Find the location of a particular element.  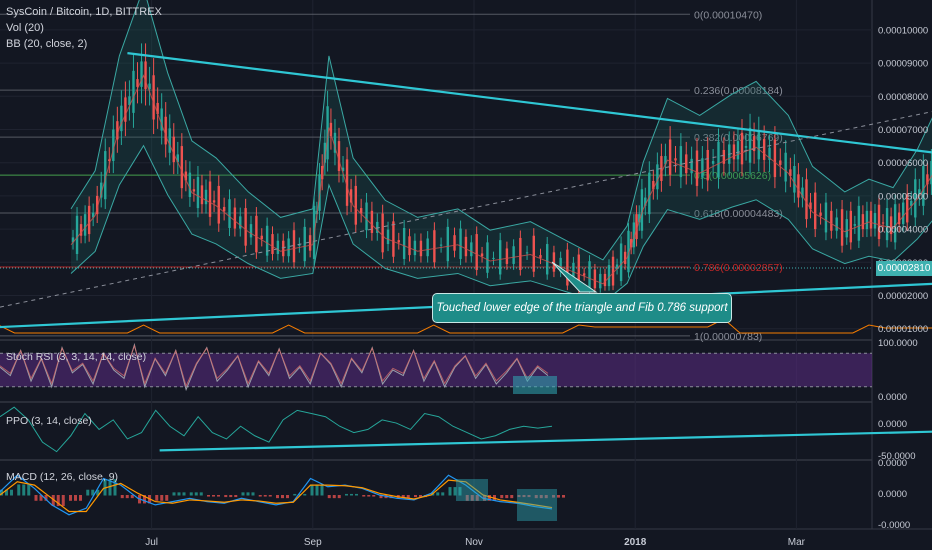

y-tick-label: 0.00001000 is located at coordinates (903, 329).